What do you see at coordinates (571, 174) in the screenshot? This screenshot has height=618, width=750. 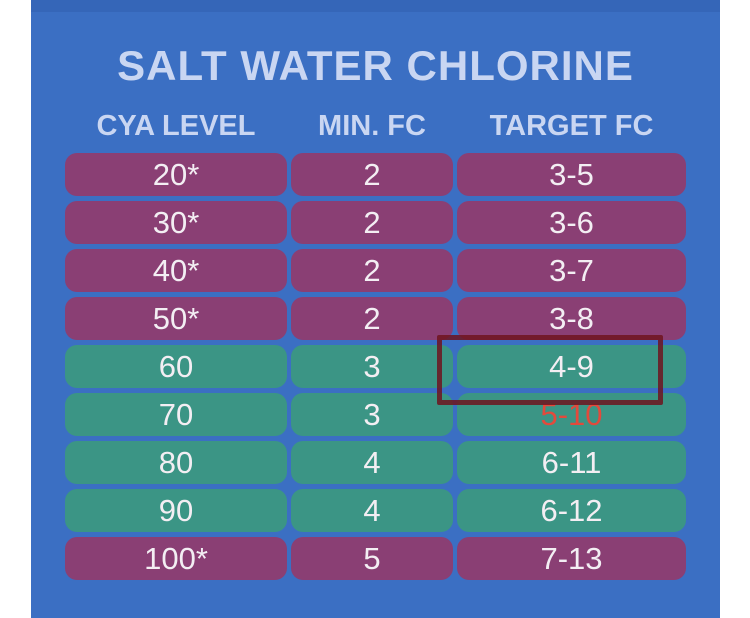 I see `cell-target-fc: 3-5` at bounding box center [571, 174].